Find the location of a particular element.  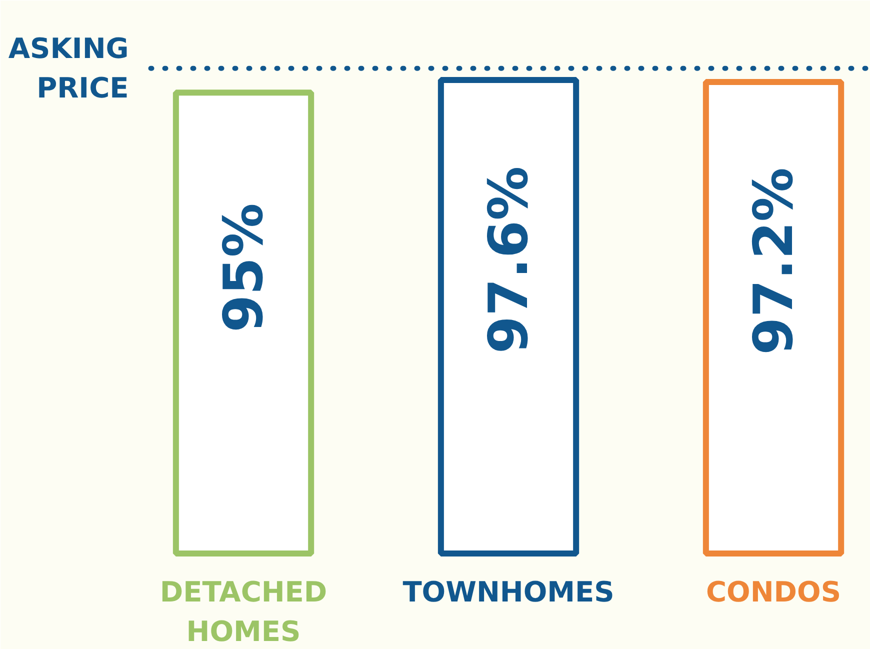

x-tick-label: CONDOS is located at coordinates (774, 591).